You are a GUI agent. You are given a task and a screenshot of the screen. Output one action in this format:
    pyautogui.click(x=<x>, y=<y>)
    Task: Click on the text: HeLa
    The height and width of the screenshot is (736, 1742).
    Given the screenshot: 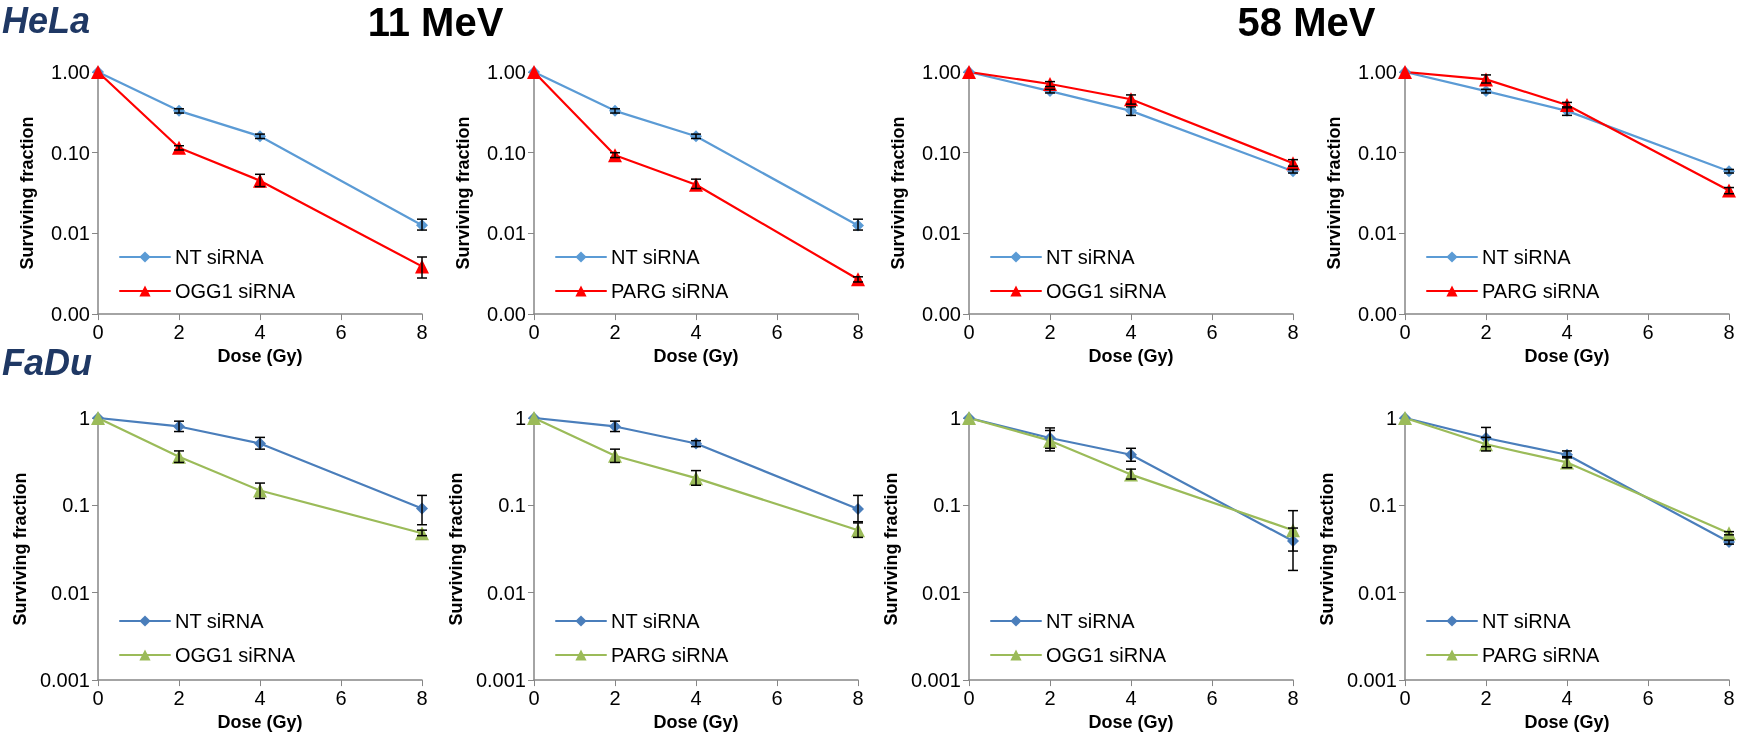 What is the action you would take?
    pyautogui.click(x=46, y=21)
    